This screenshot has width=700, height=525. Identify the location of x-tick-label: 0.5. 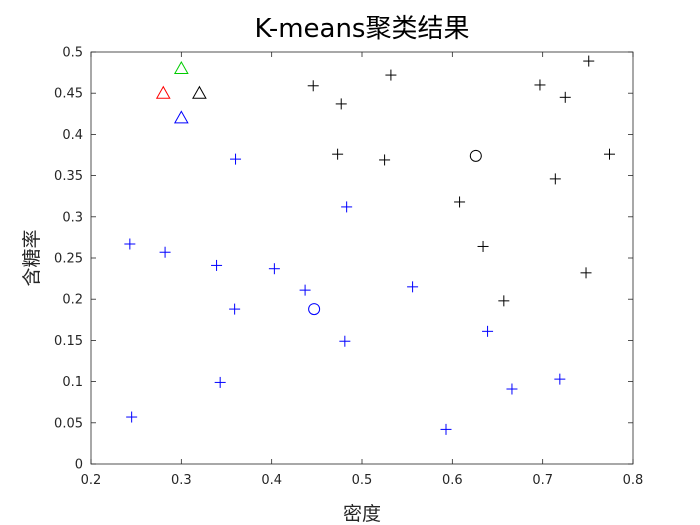
(362, 480).